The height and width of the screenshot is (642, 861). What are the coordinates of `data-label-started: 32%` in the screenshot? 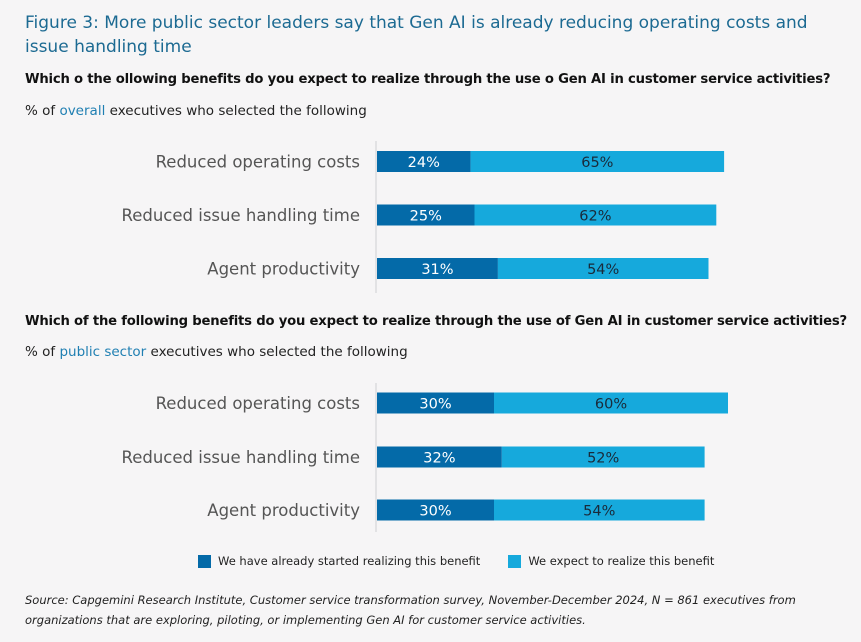 It's located at (439, 459).